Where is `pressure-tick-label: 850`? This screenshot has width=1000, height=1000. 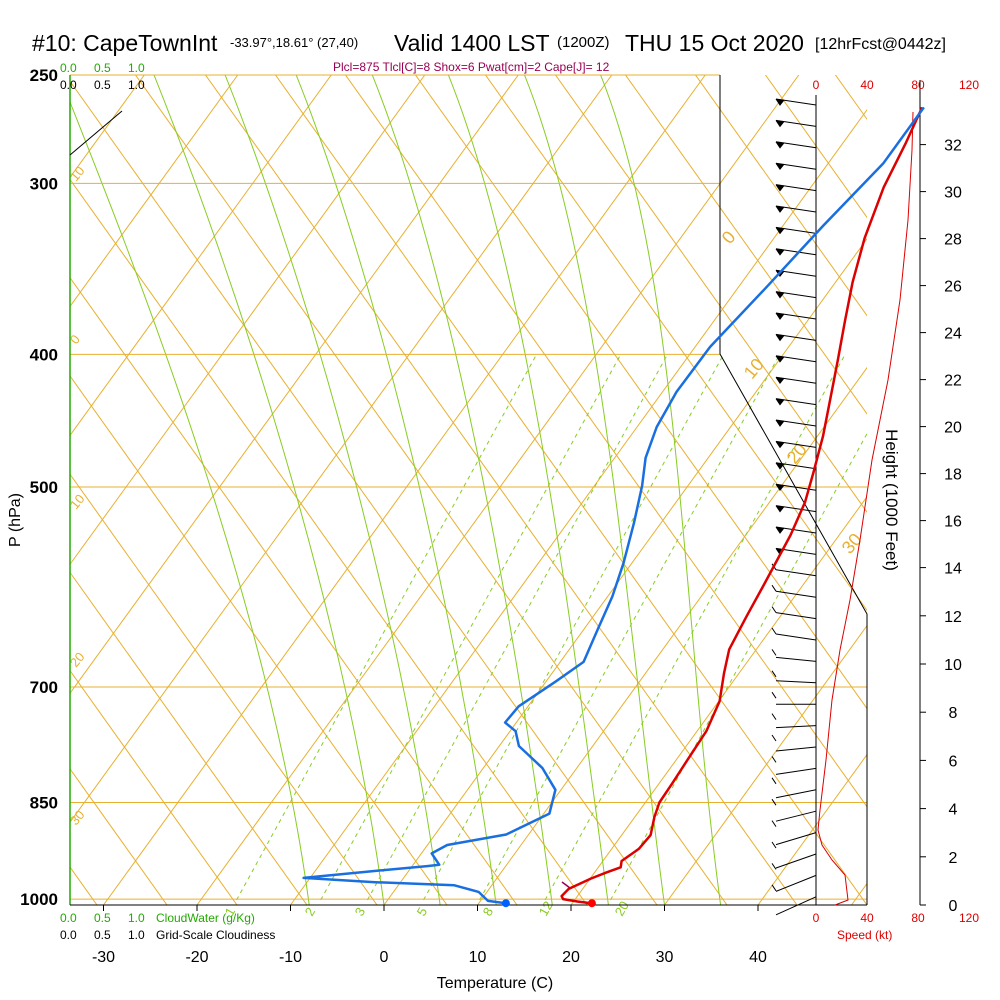 pressure-tick-label: 850 is located at coordinates (44, 802).